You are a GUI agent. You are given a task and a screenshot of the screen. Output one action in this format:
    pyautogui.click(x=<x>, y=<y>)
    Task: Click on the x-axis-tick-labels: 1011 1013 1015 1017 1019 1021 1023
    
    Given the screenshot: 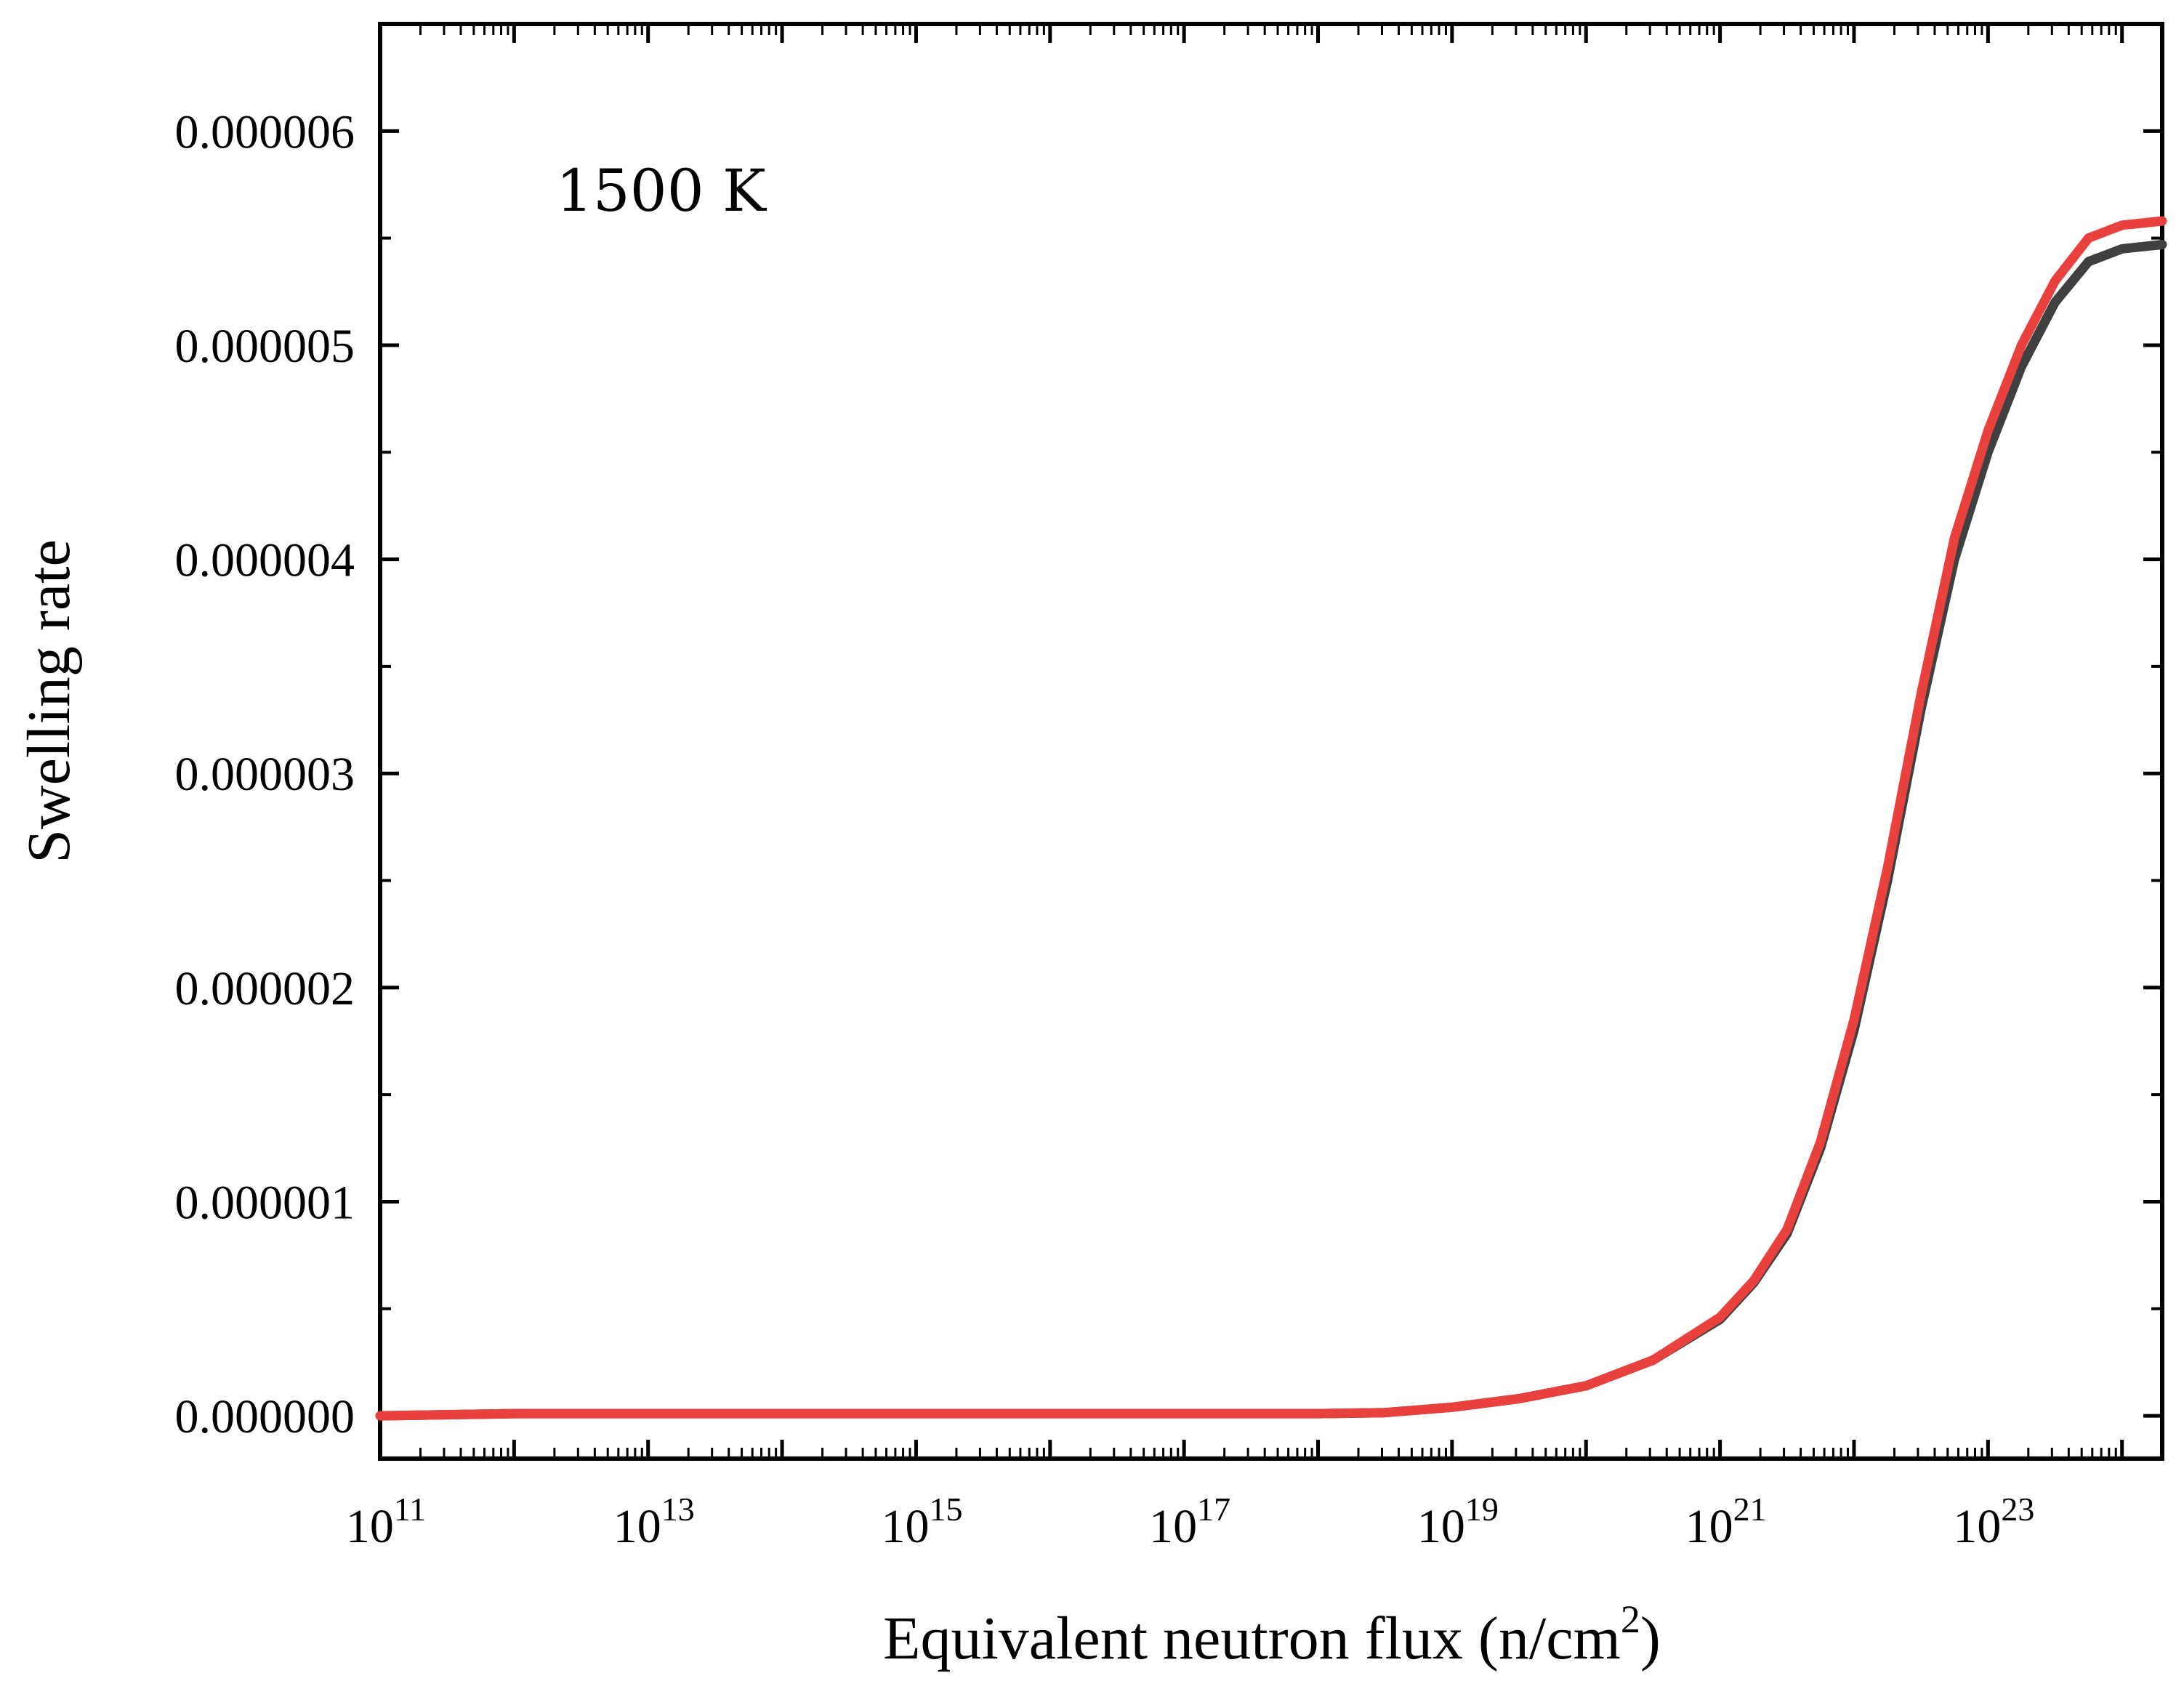 What is the action you would take?
    pyautogui.click(x=1190, y=1522)
    